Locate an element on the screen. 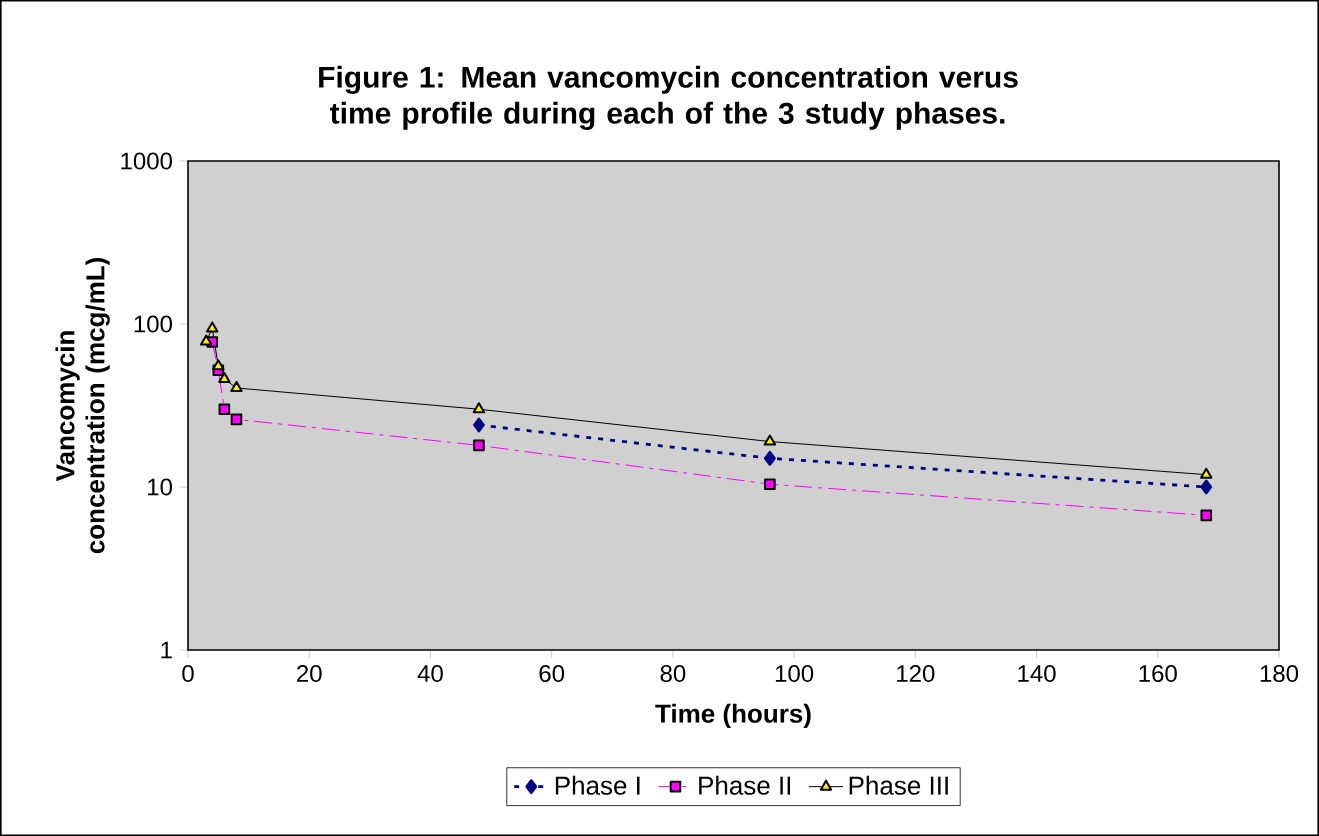  x-axis-title: Time (hours) is located at coordinates (733, 716).